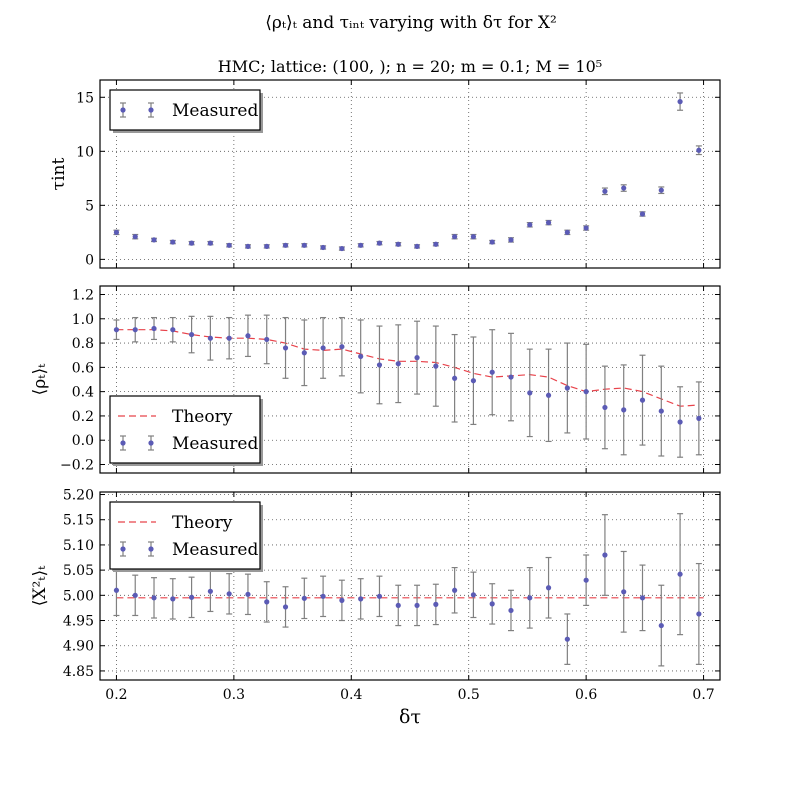 The width and height of the screenshot is (800, 800). I want to click on y-axis-label: τint, so click(59, 174).